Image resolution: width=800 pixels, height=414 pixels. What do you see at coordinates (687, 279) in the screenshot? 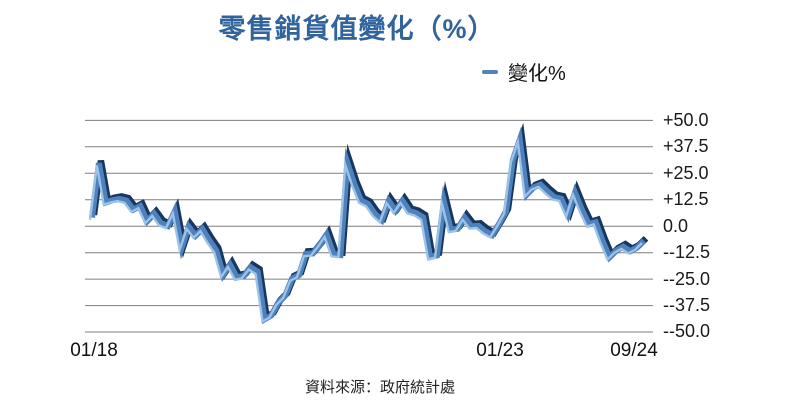
I see `y-tick-label: --25.0` at bounding box center [687, 279].